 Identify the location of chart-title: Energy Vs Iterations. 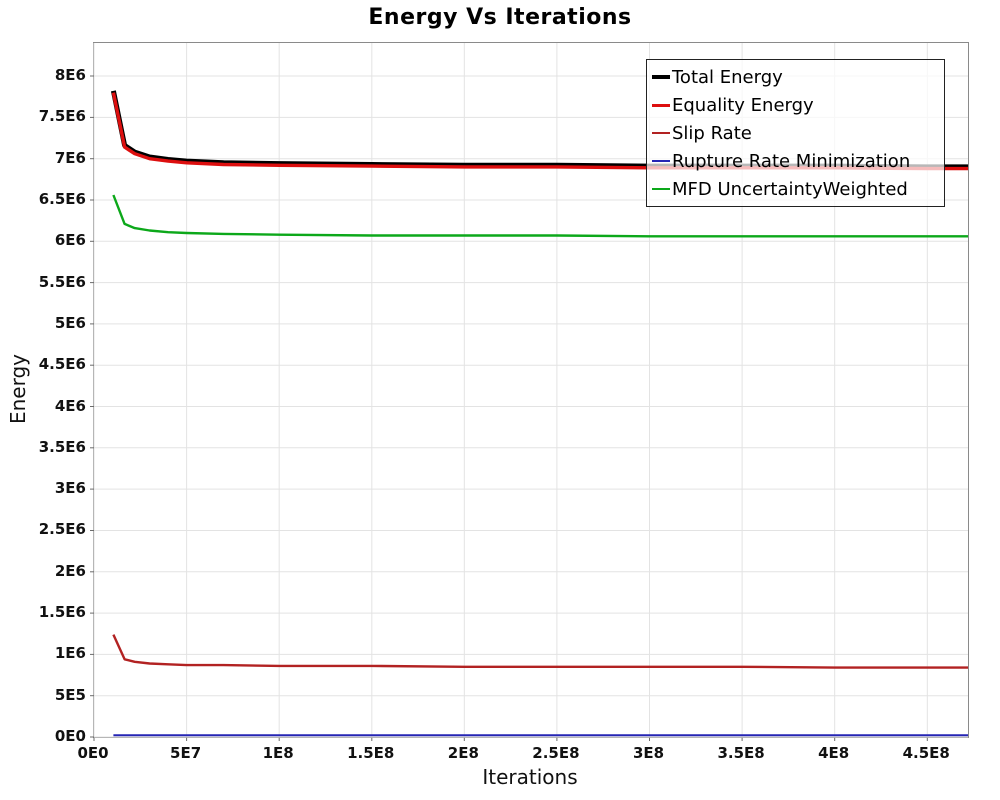
(500, 17).